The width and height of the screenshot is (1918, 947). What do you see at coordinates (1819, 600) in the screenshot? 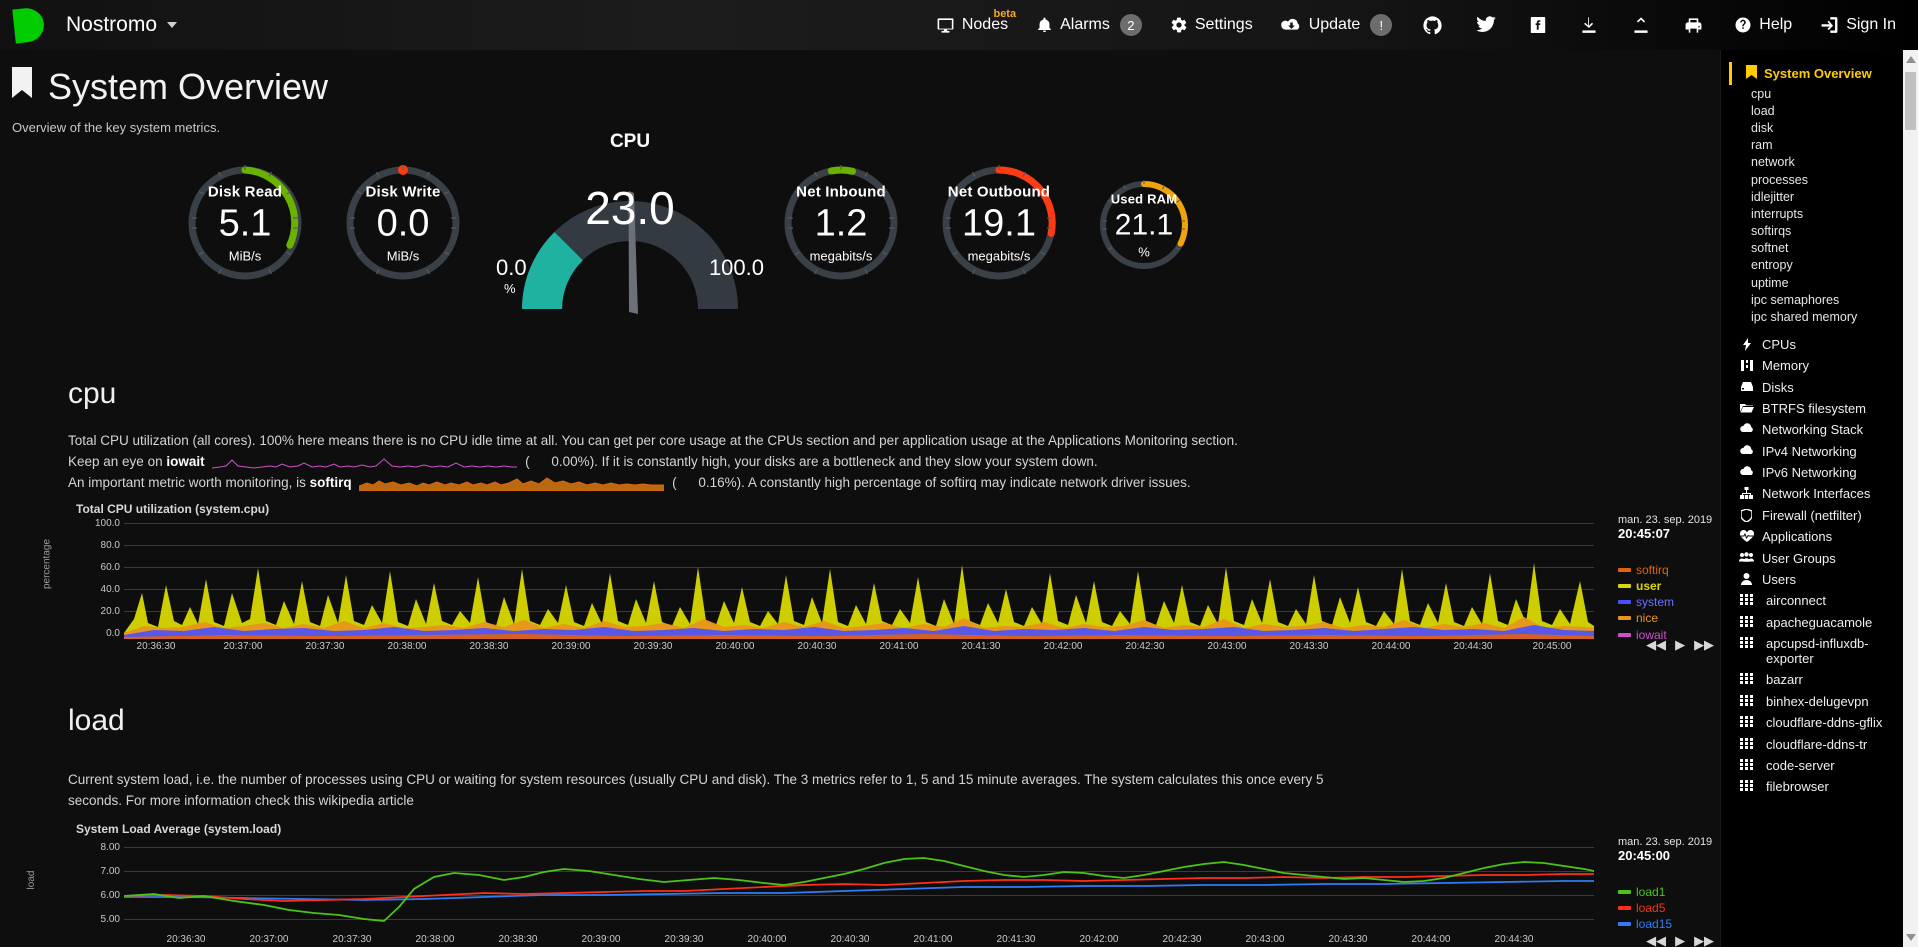
I see `sidebar-item-airconnect: airconnect` at bounding box center [1819, 600].